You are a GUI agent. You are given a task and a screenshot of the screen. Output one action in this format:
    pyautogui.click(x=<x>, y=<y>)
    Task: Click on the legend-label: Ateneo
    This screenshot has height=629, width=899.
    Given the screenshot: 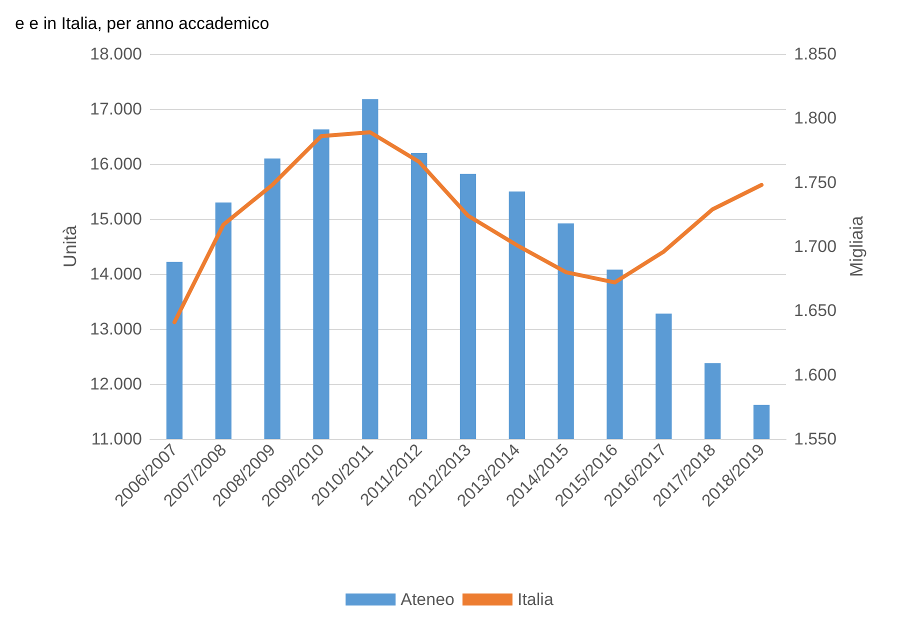 What is the action you would take?
    pyautogui.click(x=427, y=599)
    